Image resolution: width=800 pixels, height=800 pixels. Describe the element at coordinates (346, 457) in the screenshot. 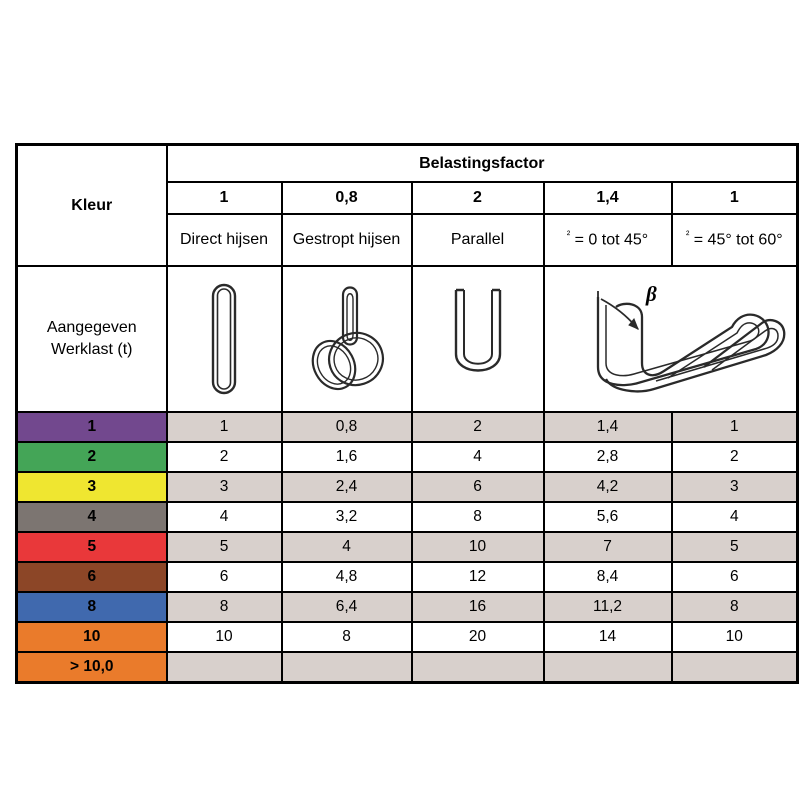

I see `load-value-cell: 1,6` at that location.